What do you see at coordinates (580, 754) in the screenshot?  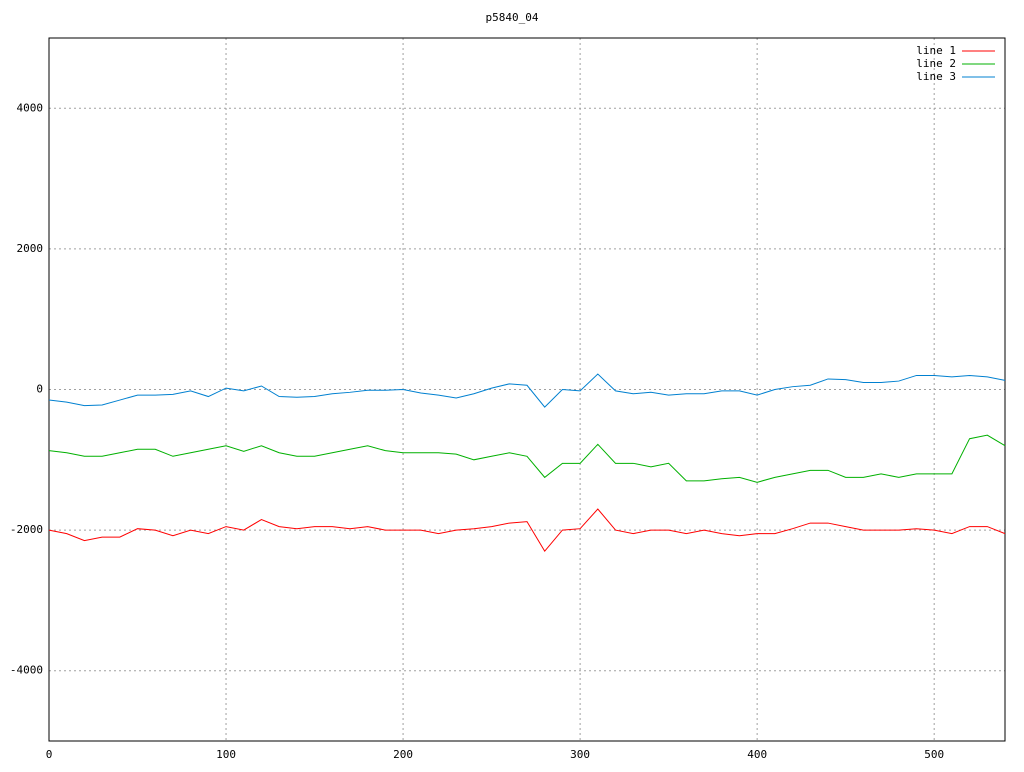 I see `x-tick-label: 300` at bounding box center [580, 754].